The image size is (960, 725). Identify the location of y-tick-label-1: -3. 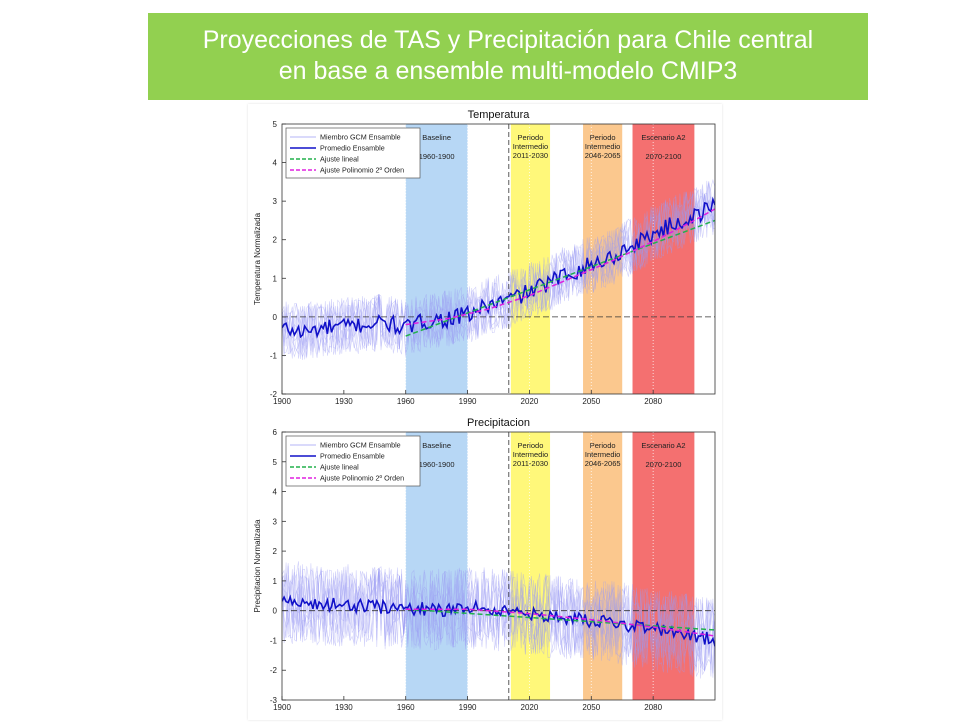
(274, 700).